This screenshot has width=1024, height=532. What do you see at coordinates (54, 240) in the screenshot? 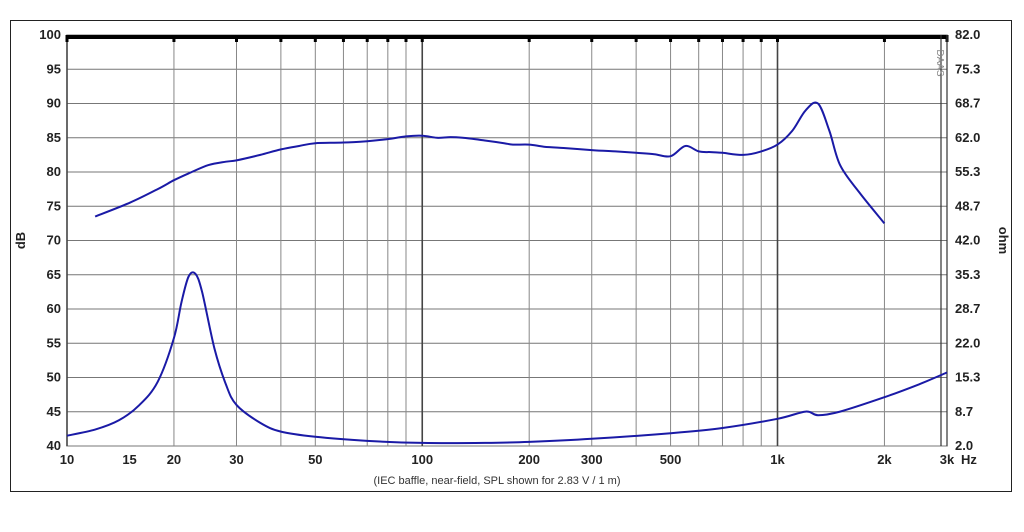
I see `y-tick-label: 70` at bounding box center [54, 240].